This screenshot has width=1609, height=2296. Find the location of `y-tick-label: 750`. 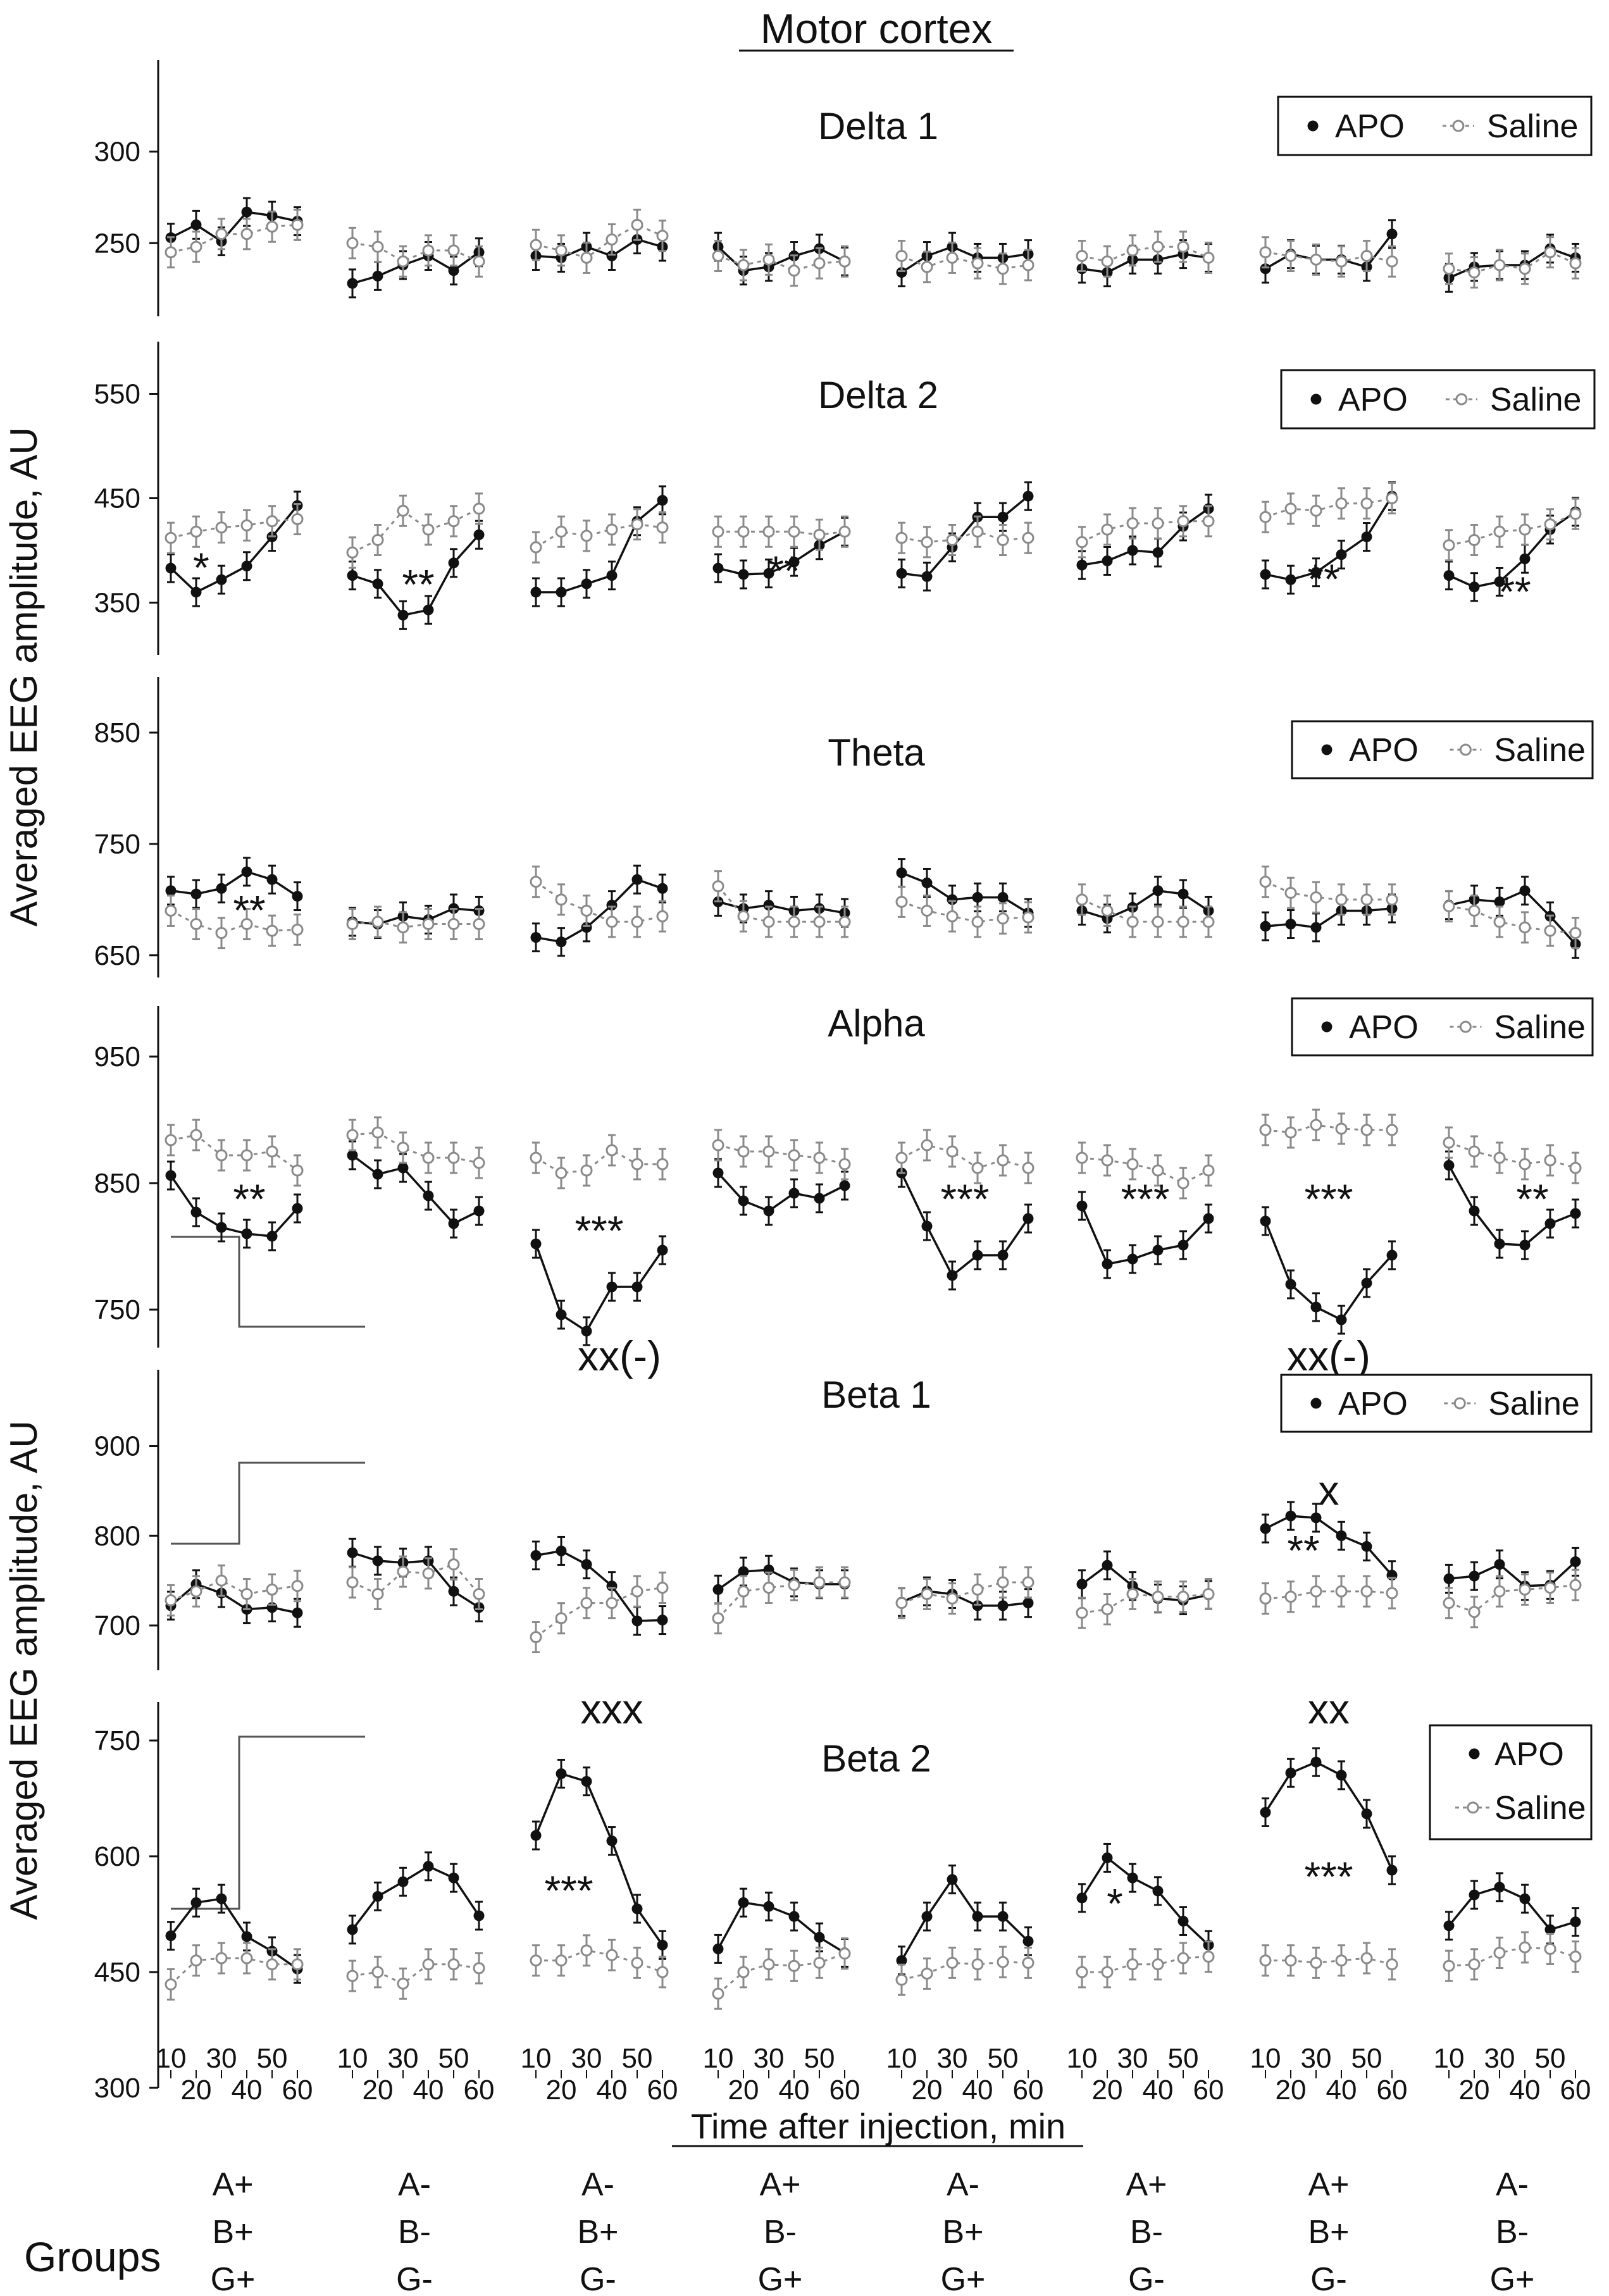

y-tick-label: 750 is located at coordinates (117, 844).